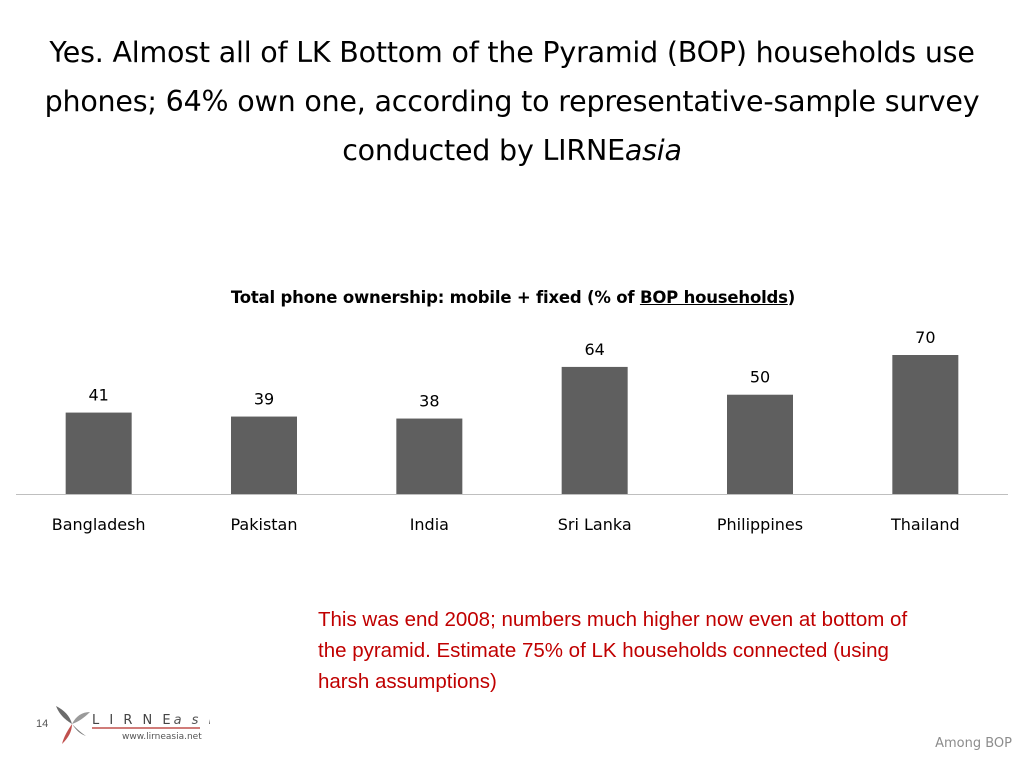 This screenshot has height=768, width=1024. Describe the element at coordinates (429, 401) in the screenshot. I see `value-label-india: 38` at that location.